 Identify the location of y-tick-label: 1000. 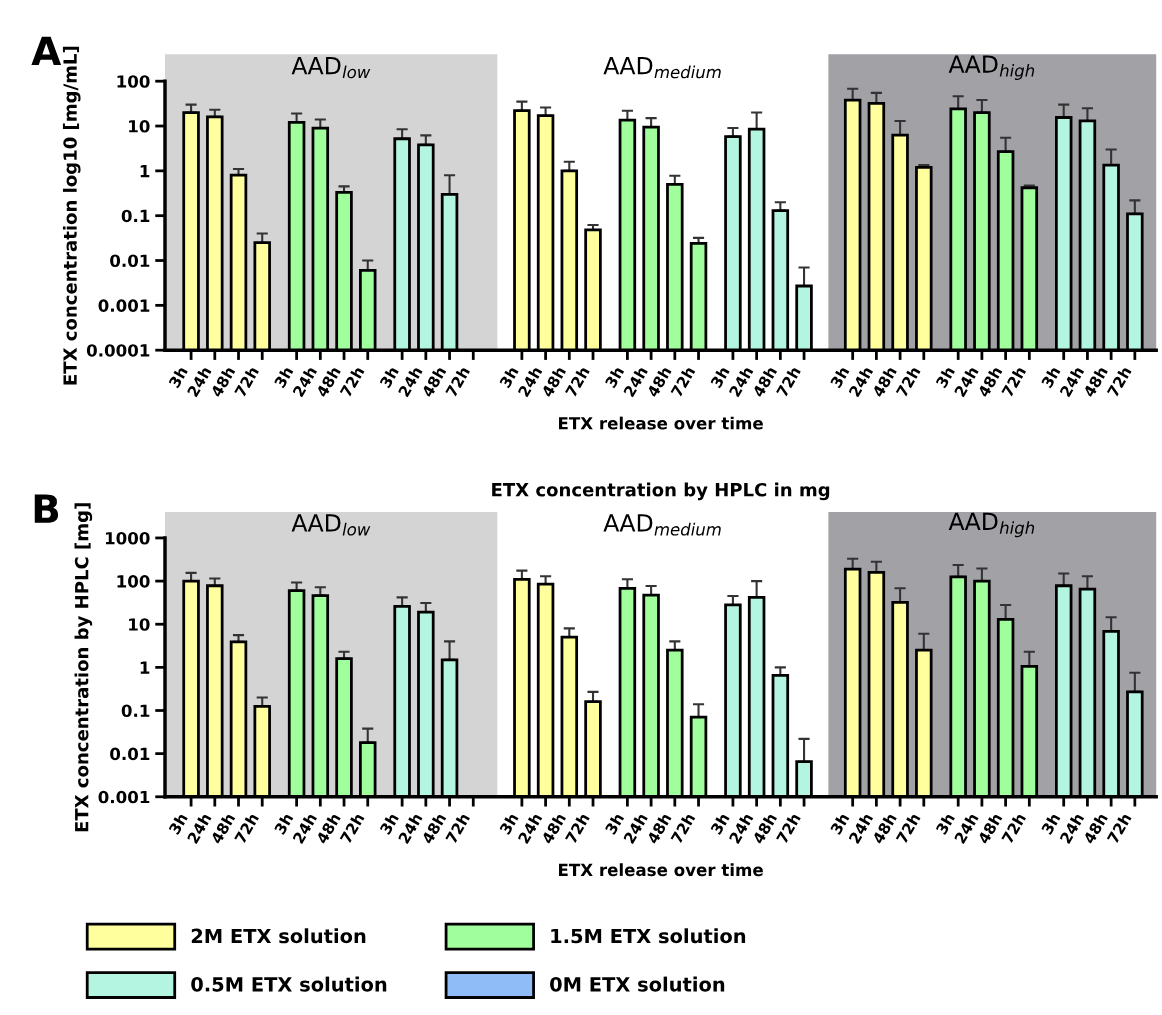
(127, 538).